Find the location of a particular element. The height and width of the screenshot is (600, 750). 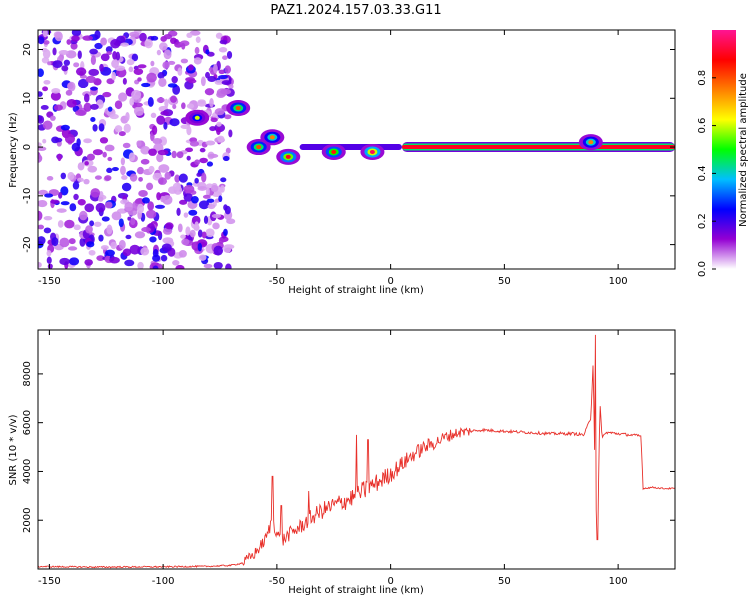

y-tick-label: 10 is located at coordinates (27, 98).